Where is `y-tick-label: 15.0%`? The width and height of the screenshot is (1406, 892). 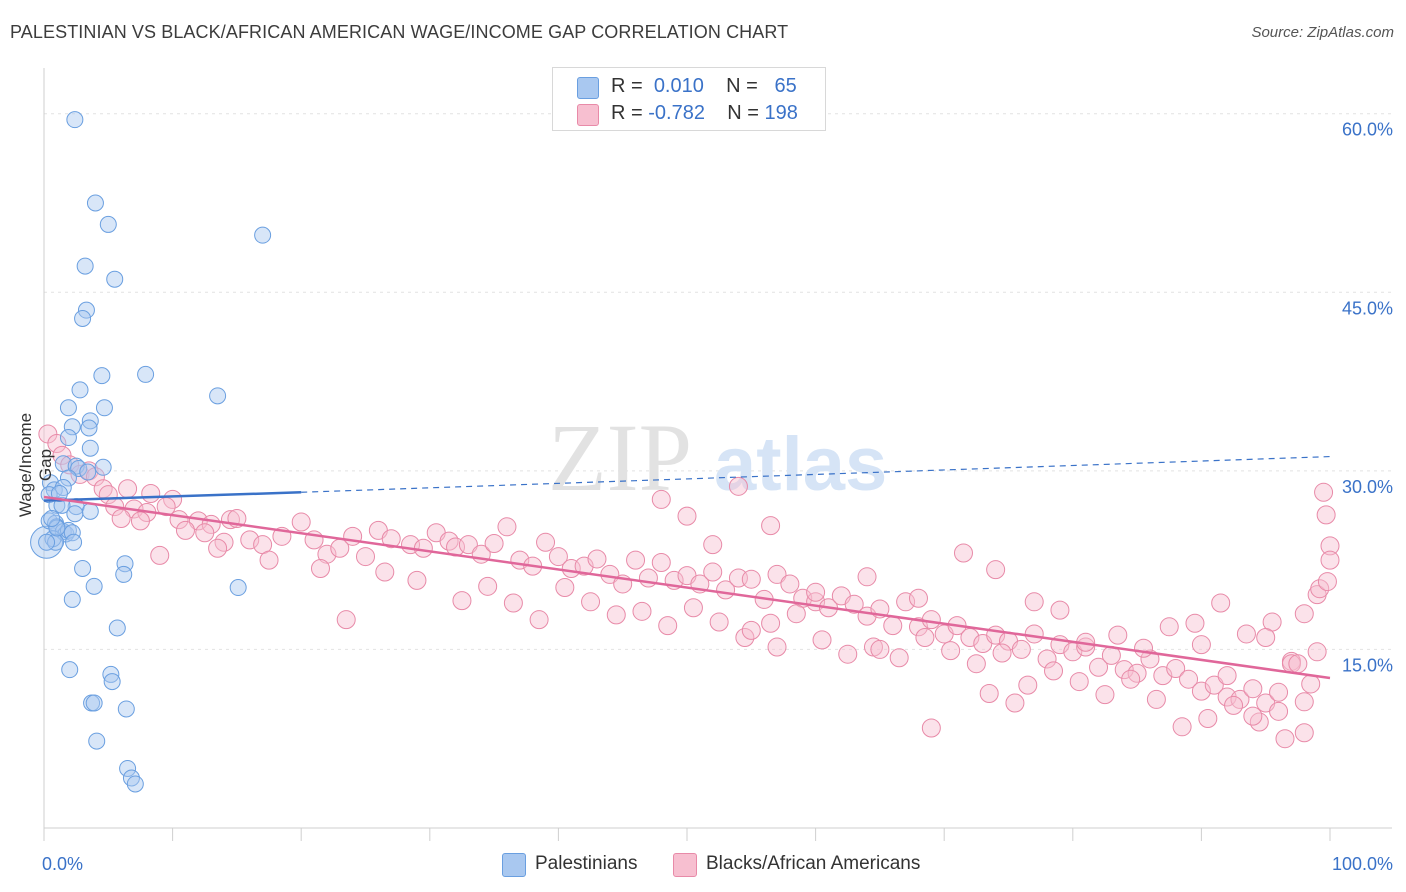
y-tick-label: 15.0% is located at coordinates (1367, 665).